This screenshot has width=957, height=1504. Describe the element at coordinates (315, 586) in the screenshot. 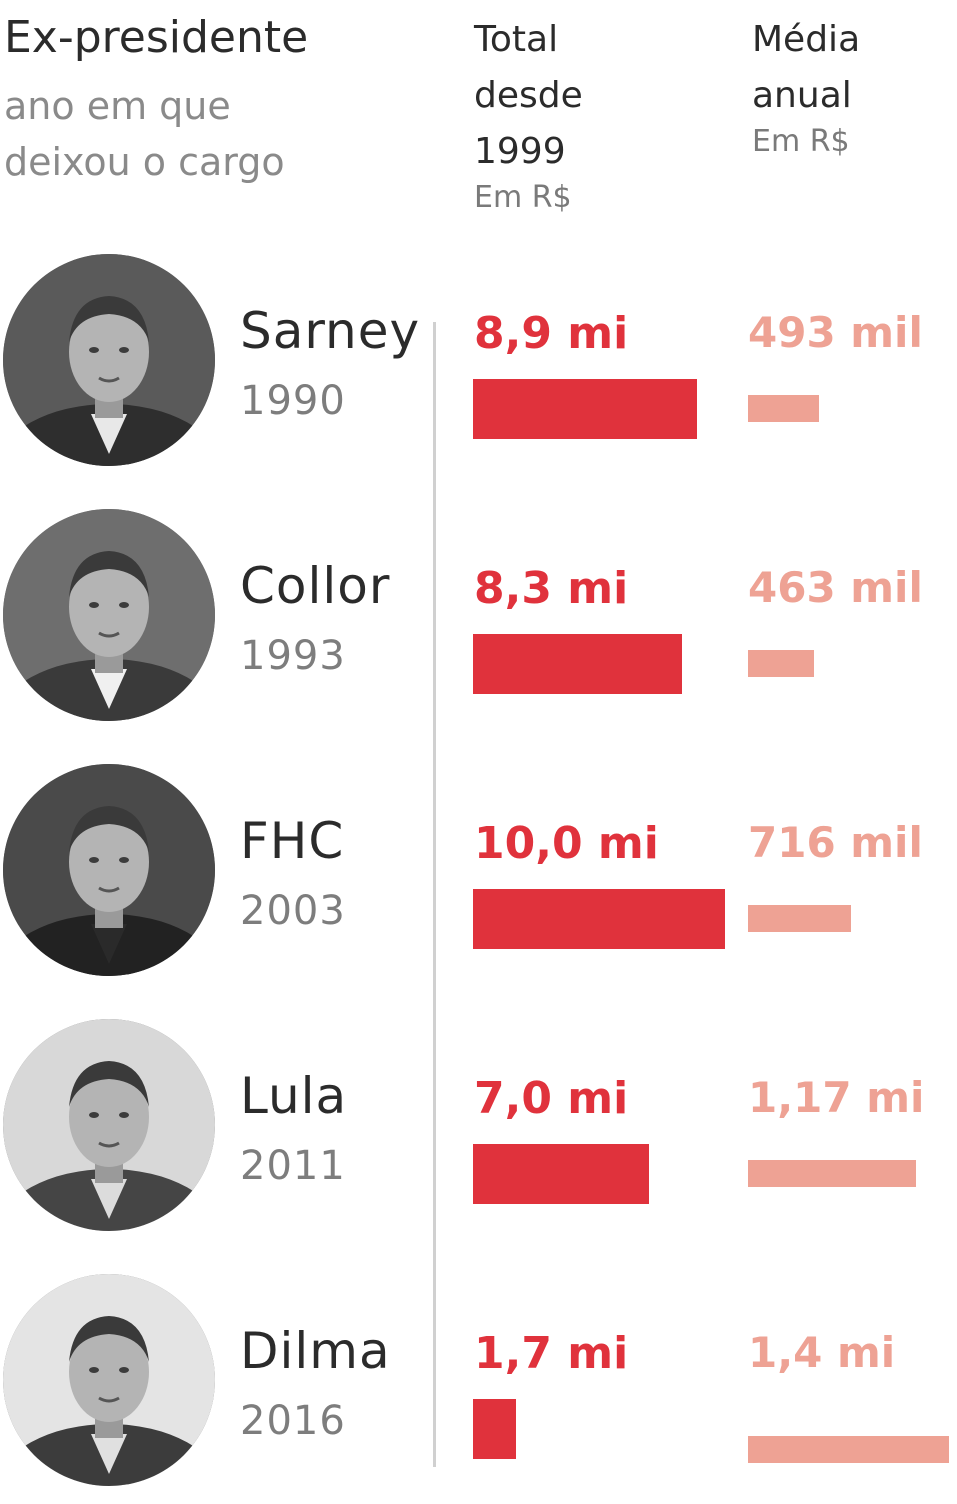

I see `president-name: Collor` at that location.